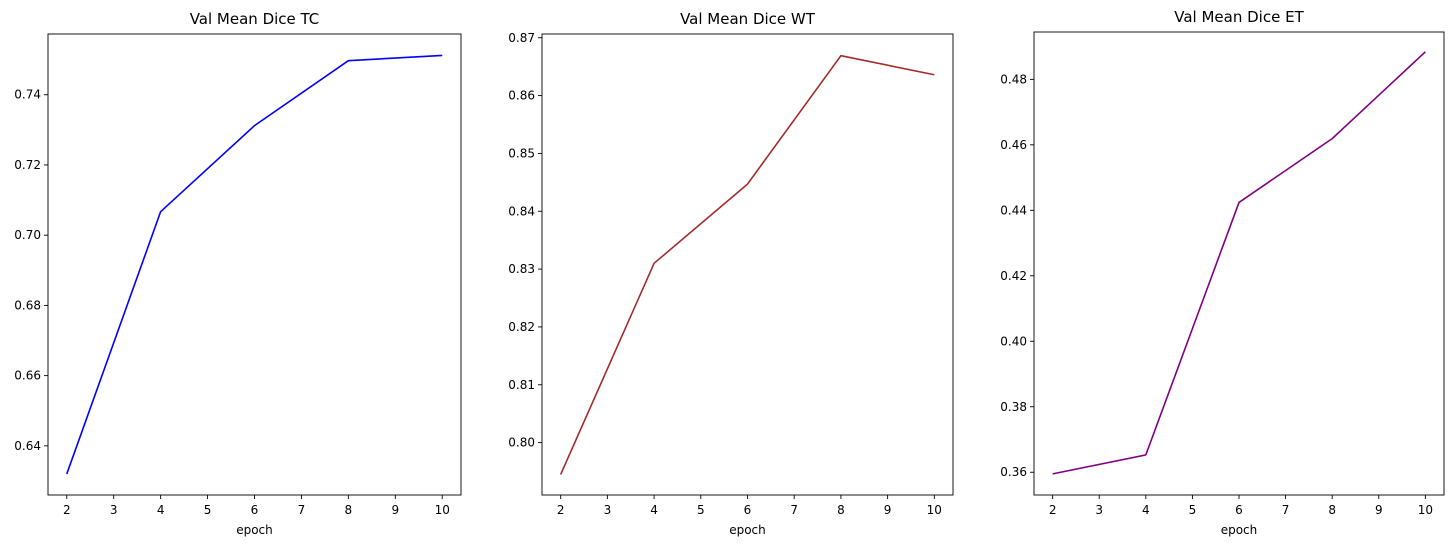 Image resolution: width=1455 pixels, height=547 pixels. What do you see at coordinates (27, 305) in the screenshot?
I see `y-tick-label: 0.68` at bounding box center [27, 305].